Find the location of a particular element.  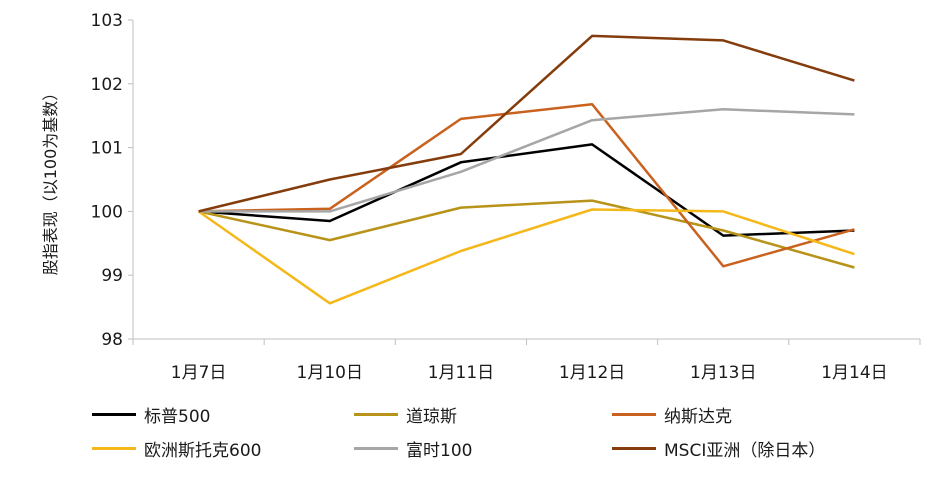

legend-item: 富时100 is located at coordinates (413, 448).